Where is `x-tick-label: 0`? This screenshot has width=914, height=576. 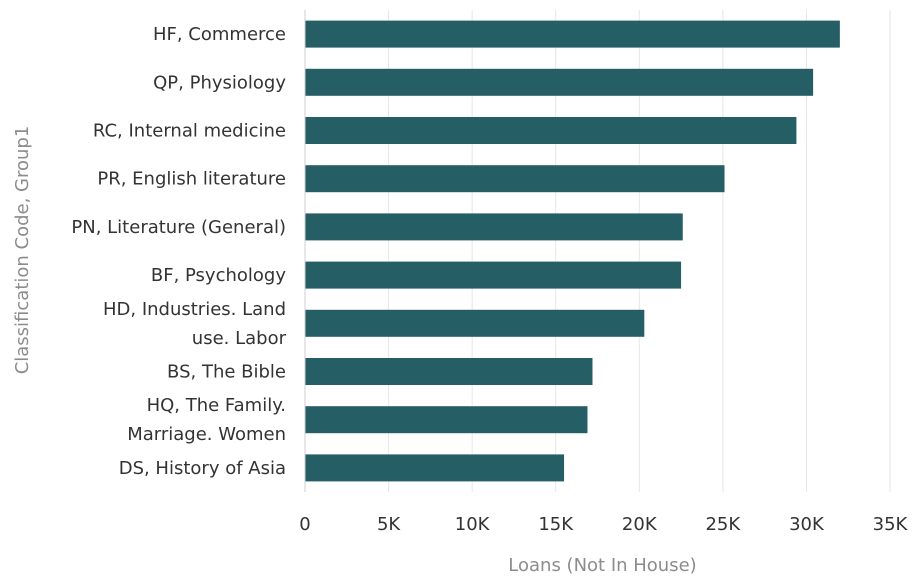 x-tick-label: 0 is located at coordinates (304, 524).